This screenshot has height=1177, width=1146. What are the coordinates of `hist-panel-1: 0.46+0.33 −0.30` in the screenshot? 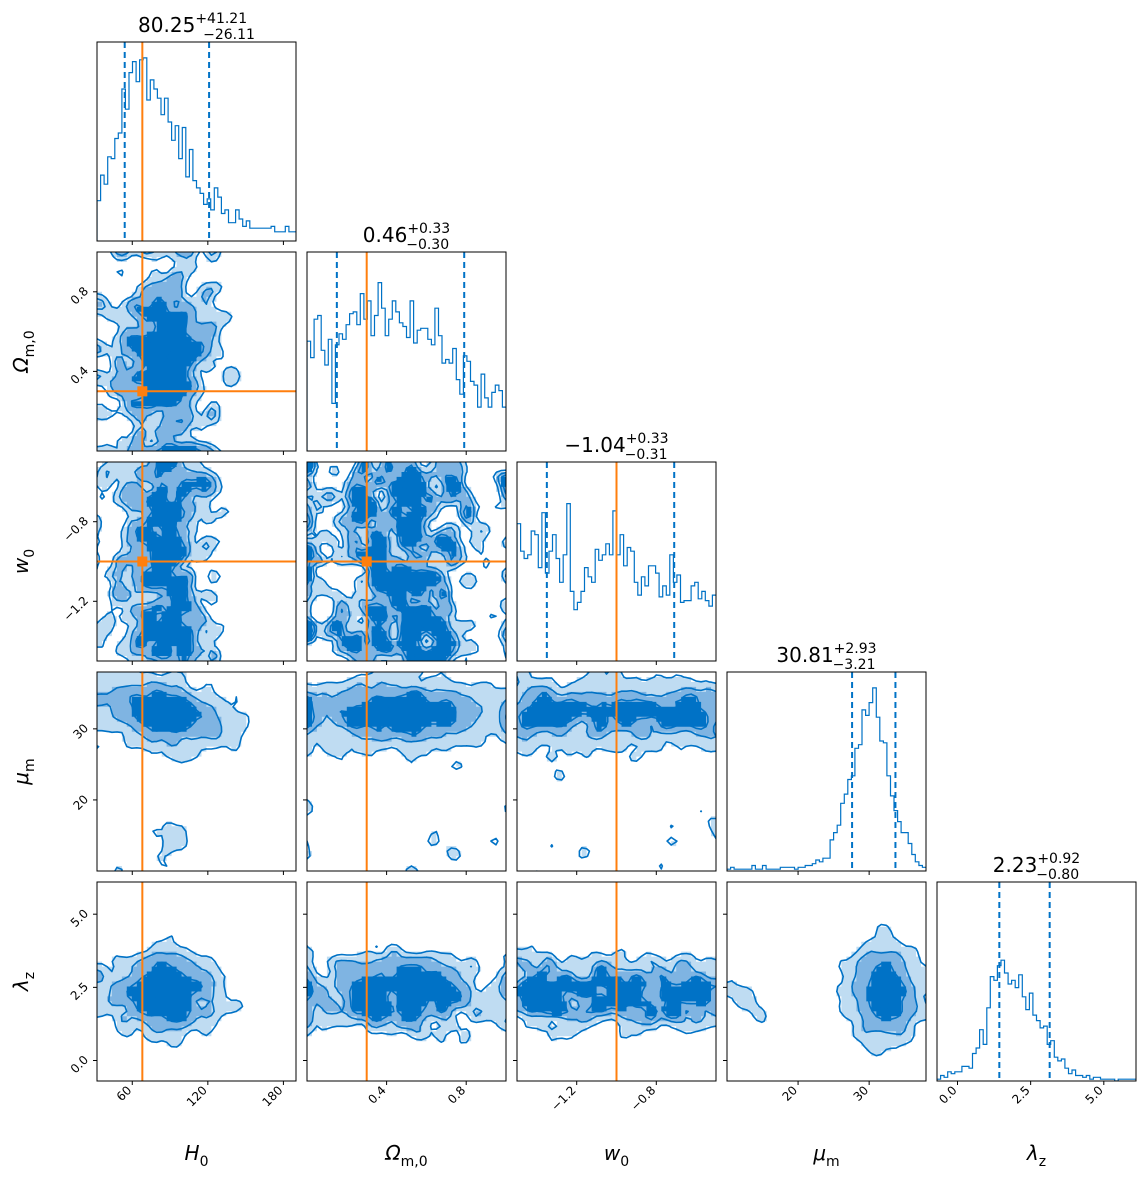 It's located at (406, 338).